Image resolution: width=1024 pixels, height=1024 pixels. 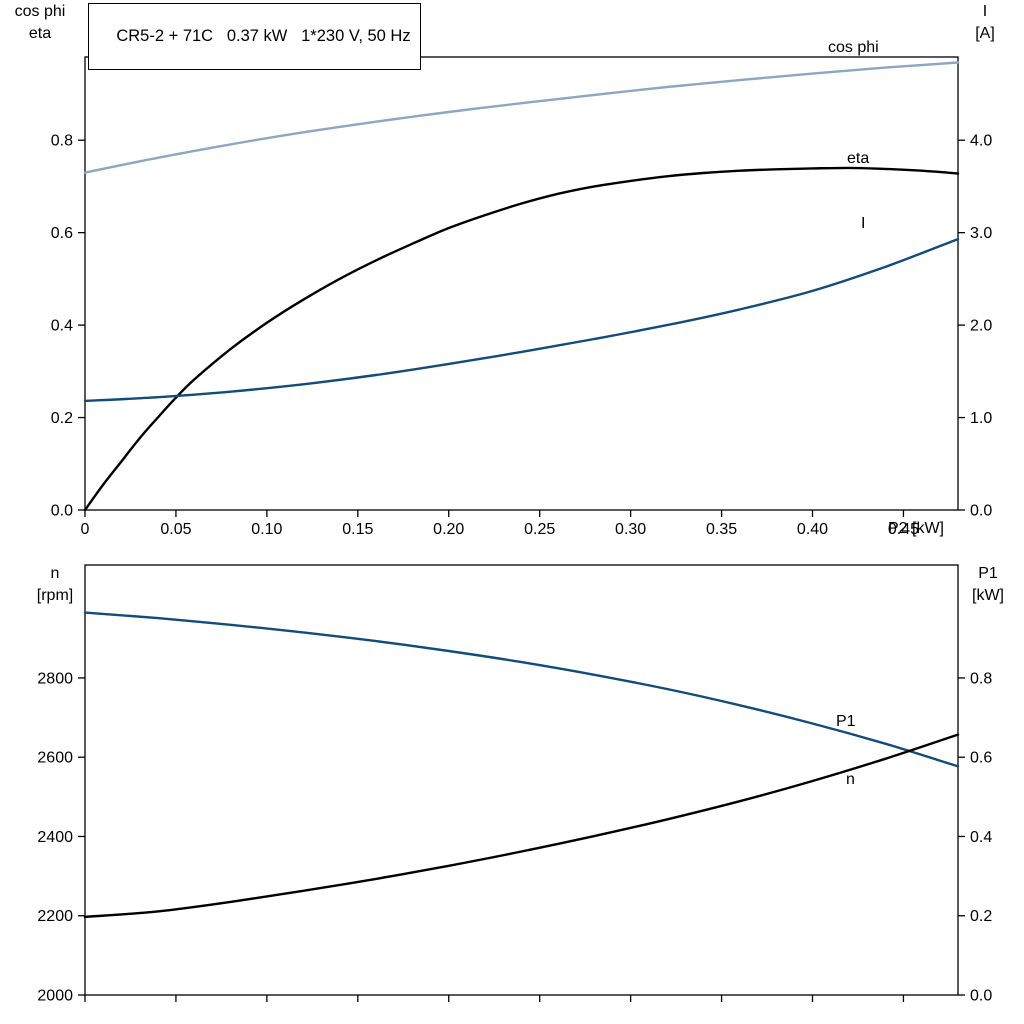 What do you see at coordinates (521, 689) in the screenshot?
I see `curve-n` at bounding box center [521, 689].